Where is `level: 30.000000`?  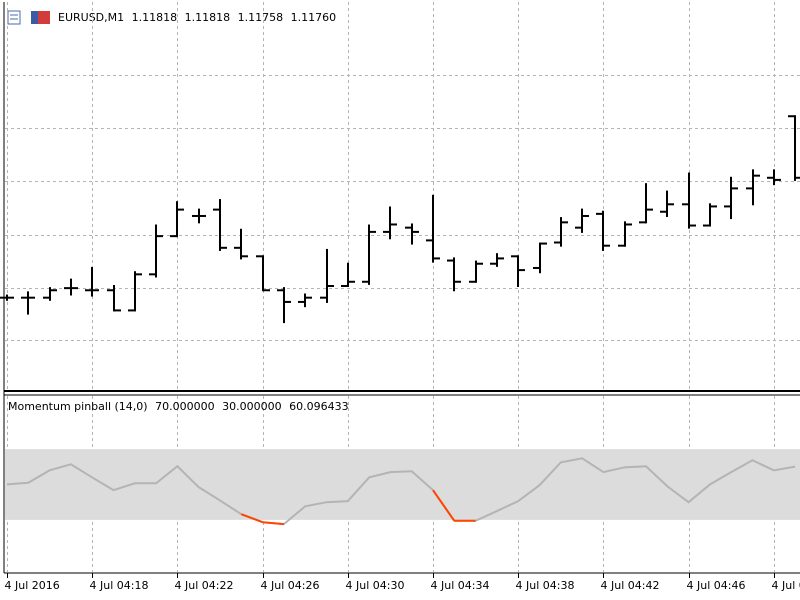
level: 30.000000 is located at coordinates (252, 406).